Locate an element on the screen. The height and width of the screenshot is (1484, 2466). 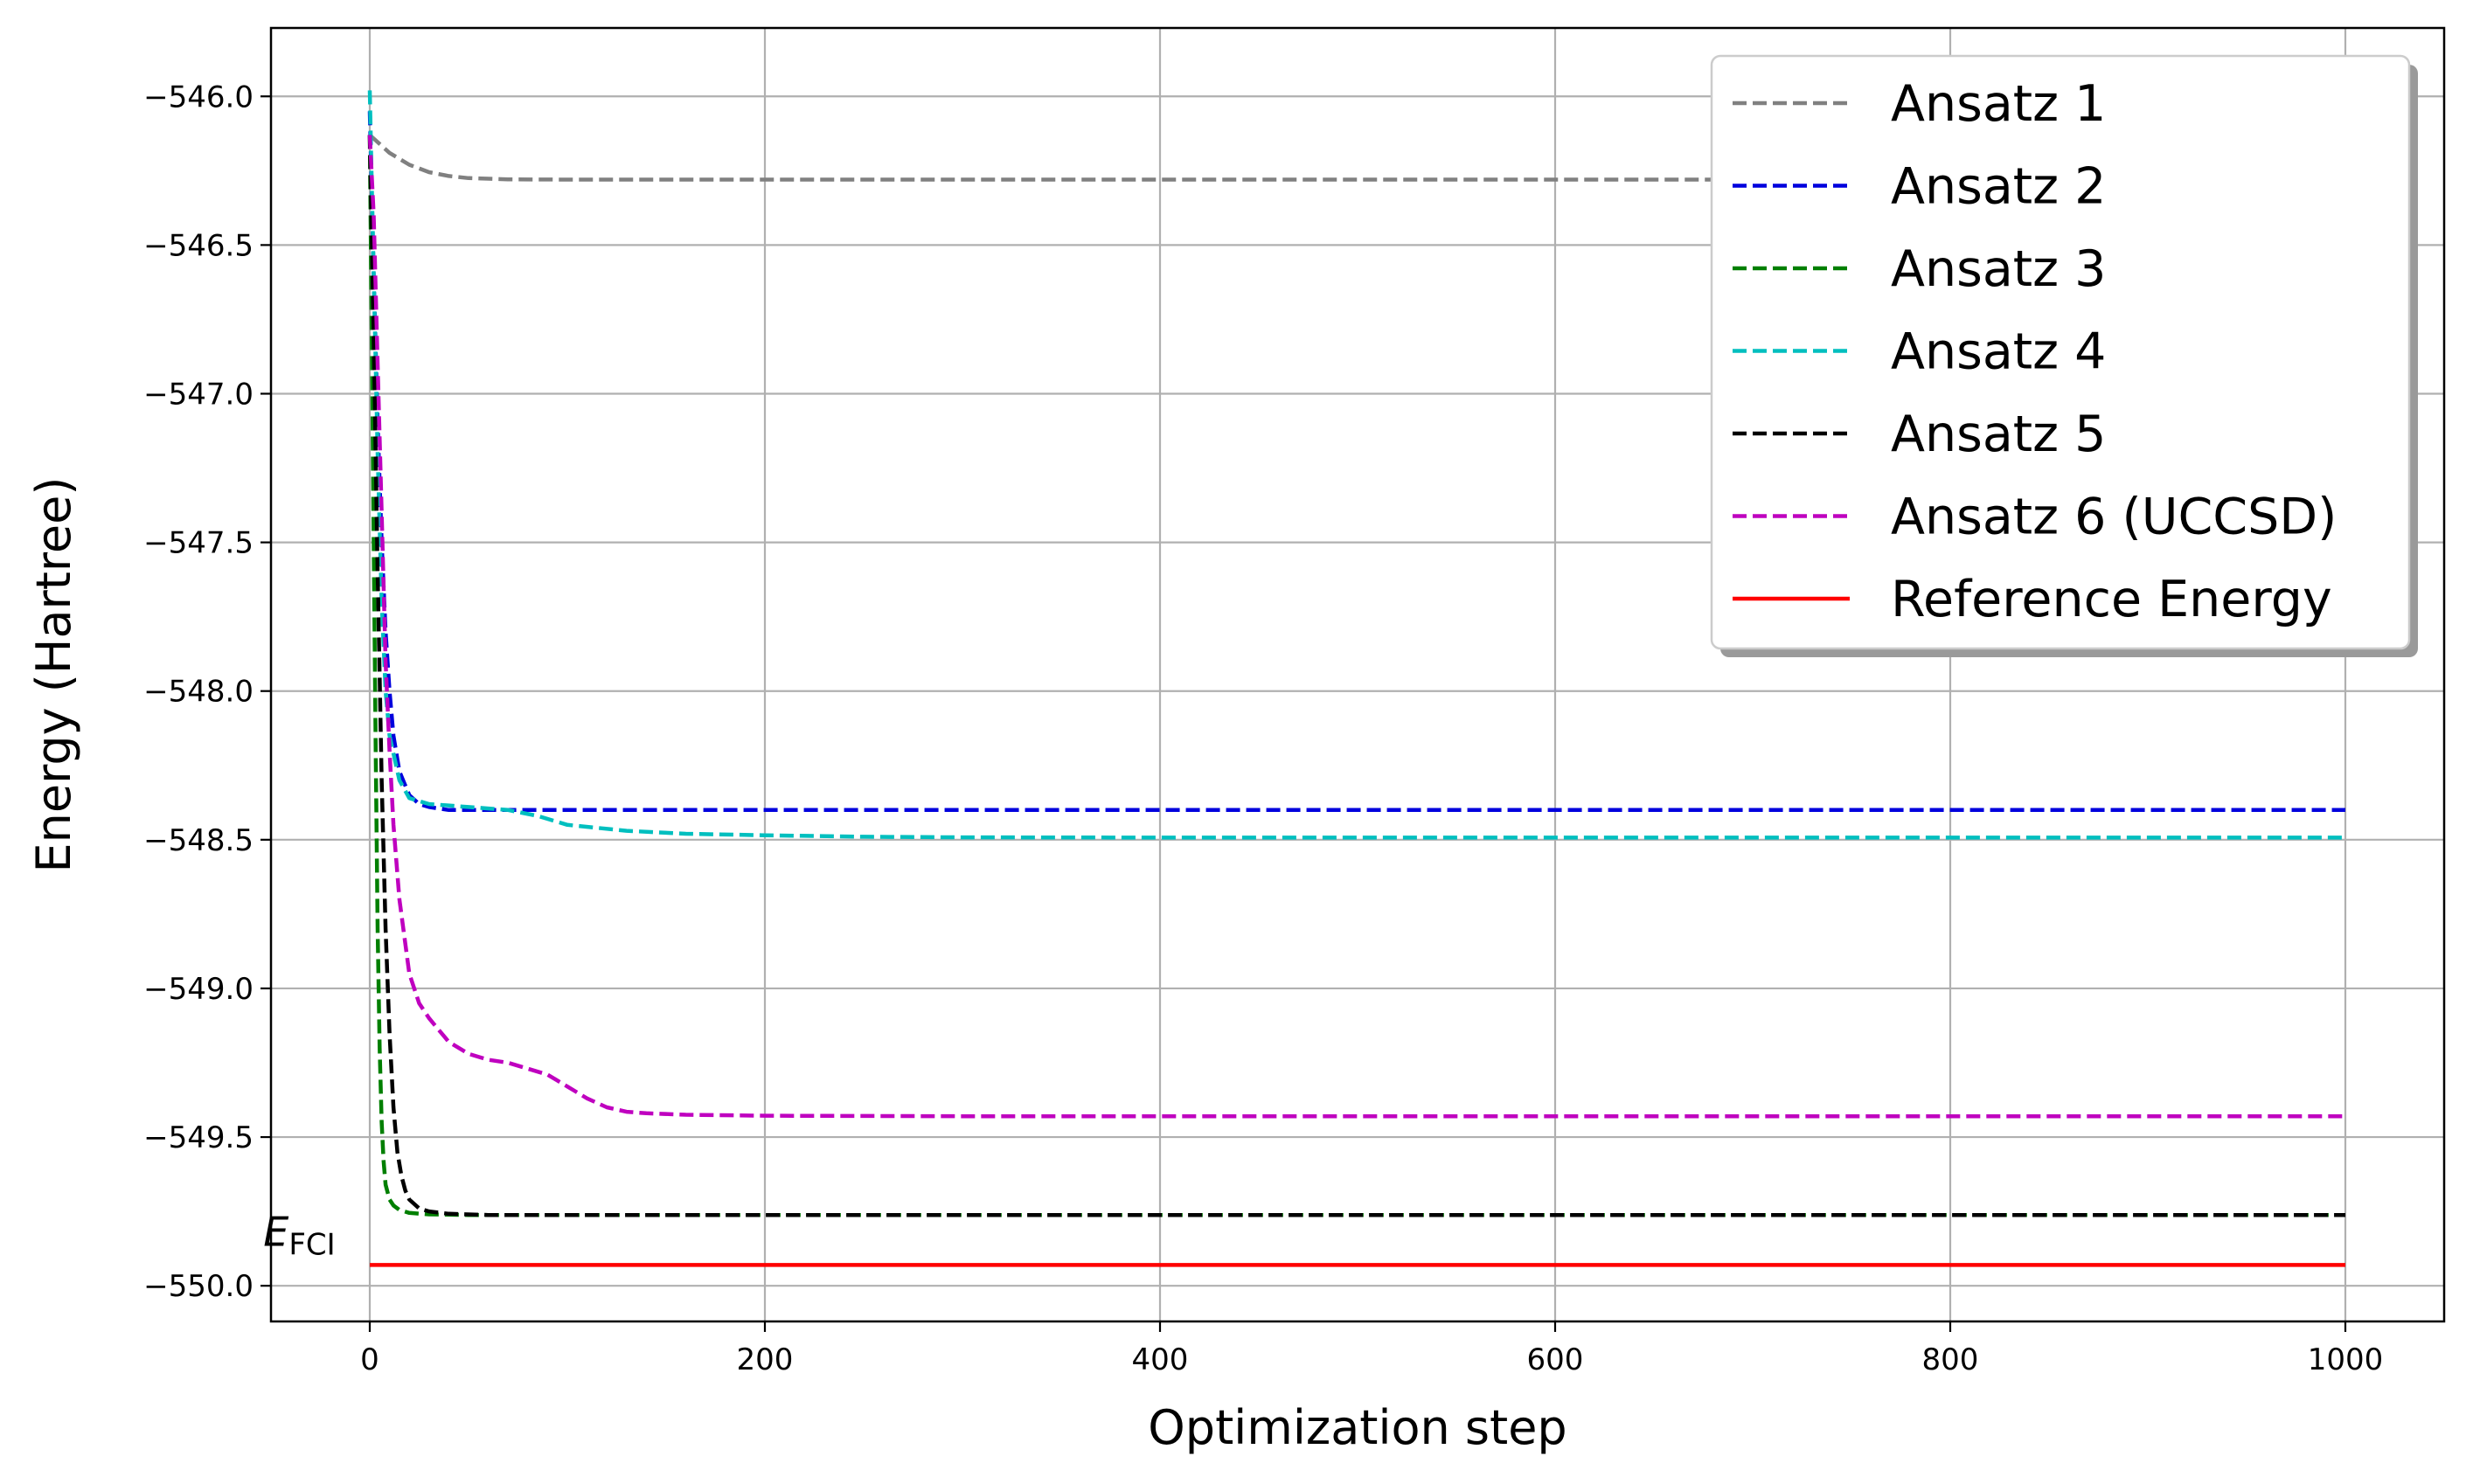
y-tick-label: −548.0 is located at coordinates (198, 692).